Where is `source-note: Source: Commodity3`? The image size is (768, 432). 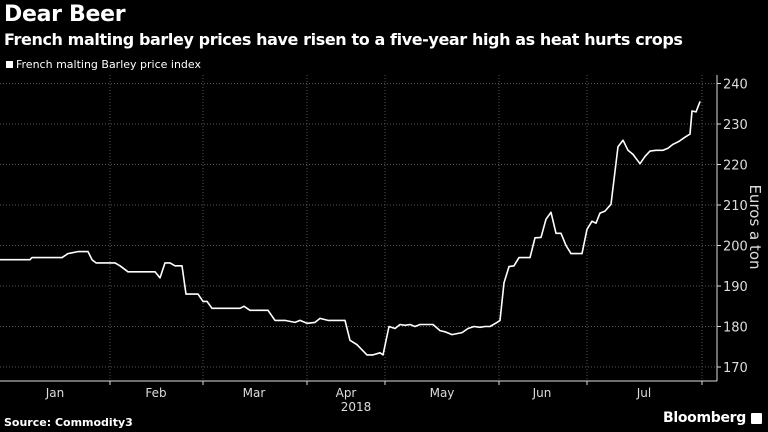 source-note: Source: Commodity3 is located at coordinates (68, 422).